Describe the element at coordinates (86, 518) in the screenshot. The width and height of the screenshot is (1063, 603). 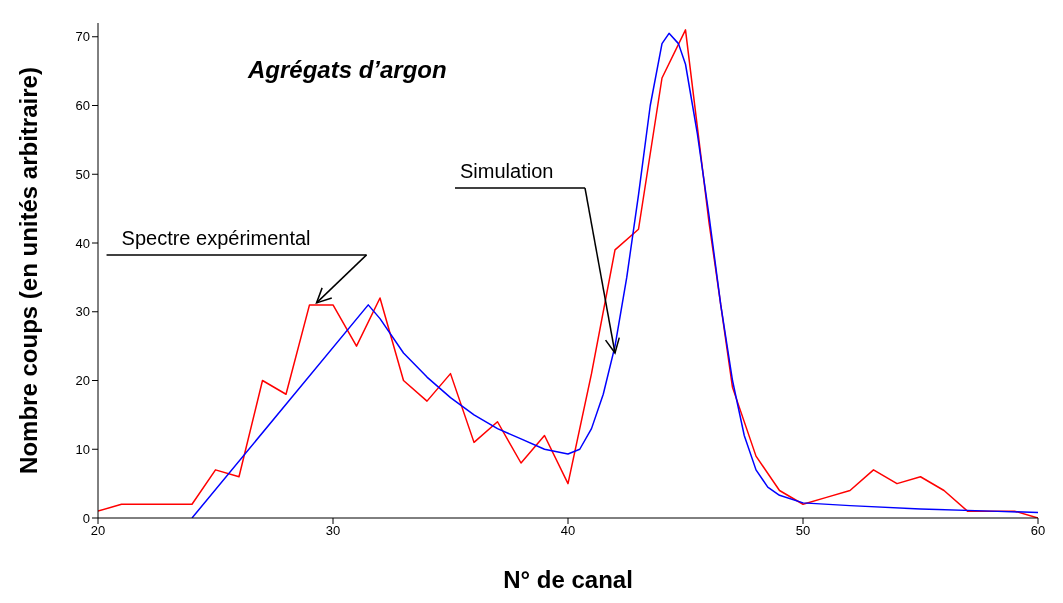
I see `y-tick-label: 0` at that location.